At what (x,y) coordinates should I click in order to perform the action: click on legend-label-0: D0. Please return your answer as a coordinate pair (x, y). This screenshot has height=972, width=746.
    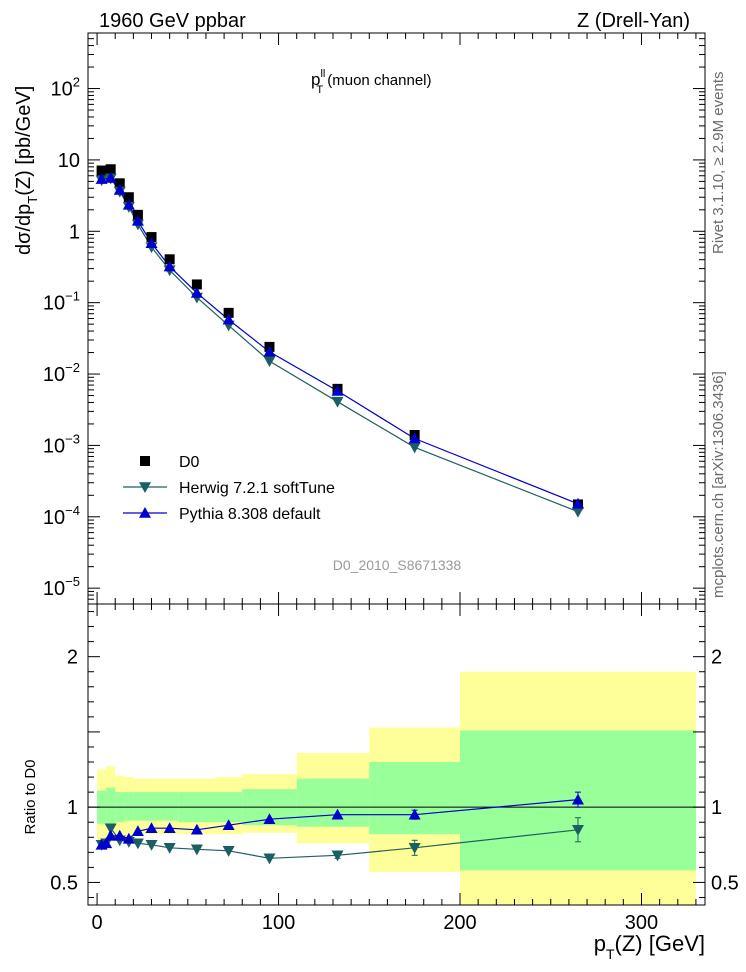
    Looking at the image, I should click on (189, 462).